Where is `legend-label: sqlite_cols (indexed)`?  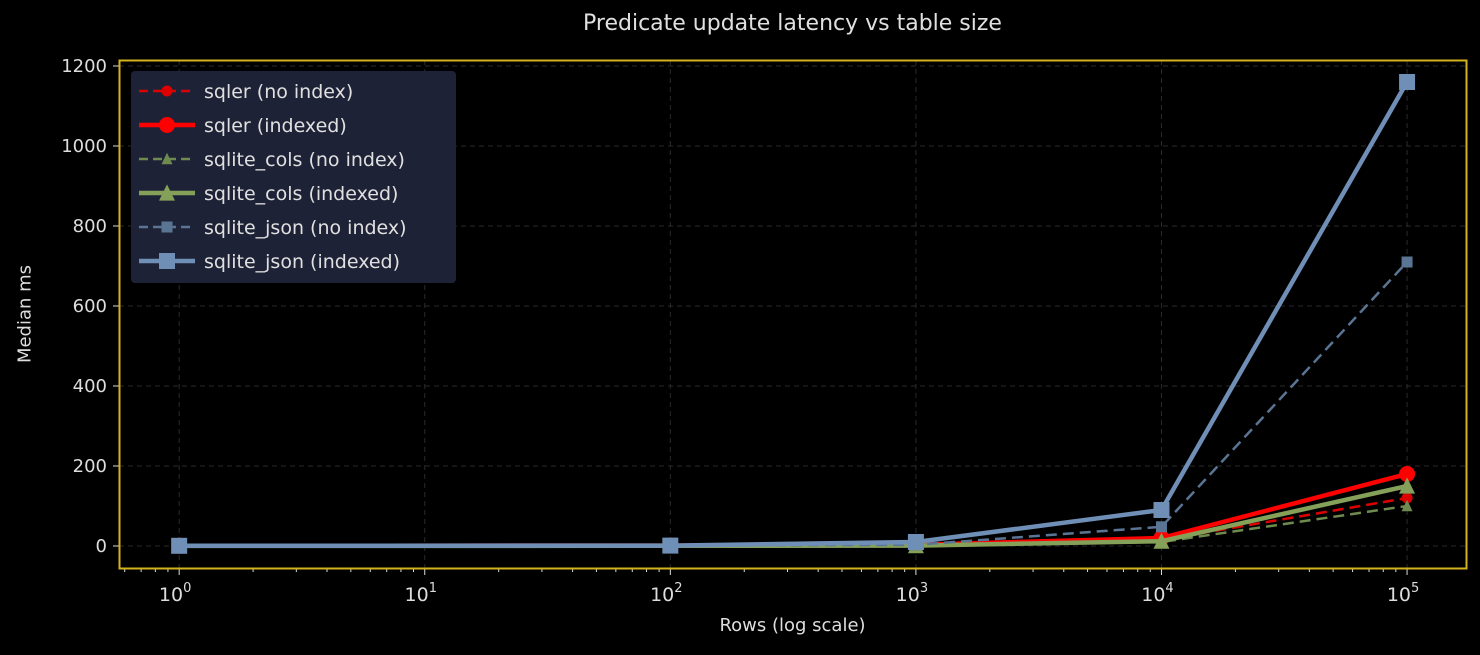
legend-label: sqlite_cols (indexed) is located at coordinates (301, 194).